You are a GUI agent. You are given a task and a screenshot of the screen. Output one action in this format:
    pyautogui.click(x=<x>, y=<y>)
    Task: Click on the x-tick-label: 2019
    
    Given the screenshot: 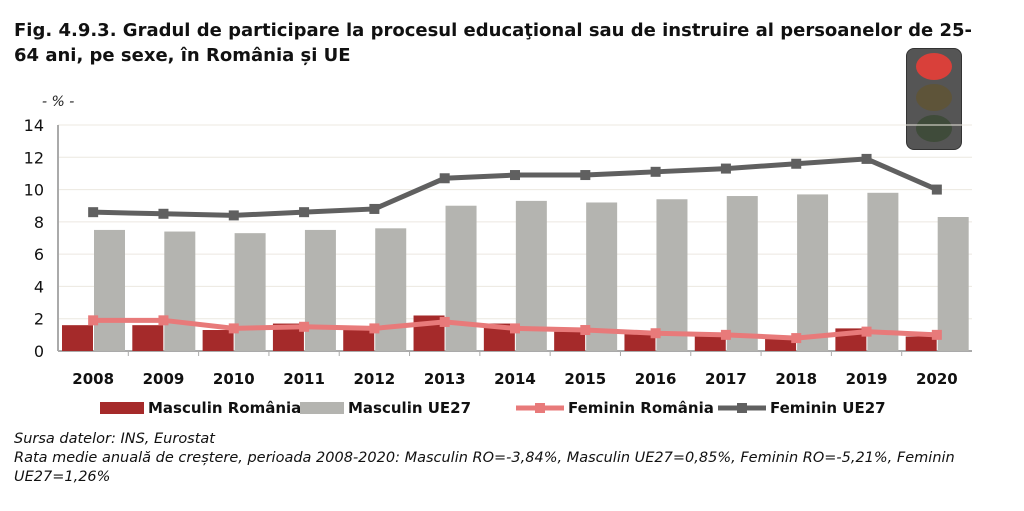 What is the action you would take?
    pyautogui.click(x=867, y=379)
    